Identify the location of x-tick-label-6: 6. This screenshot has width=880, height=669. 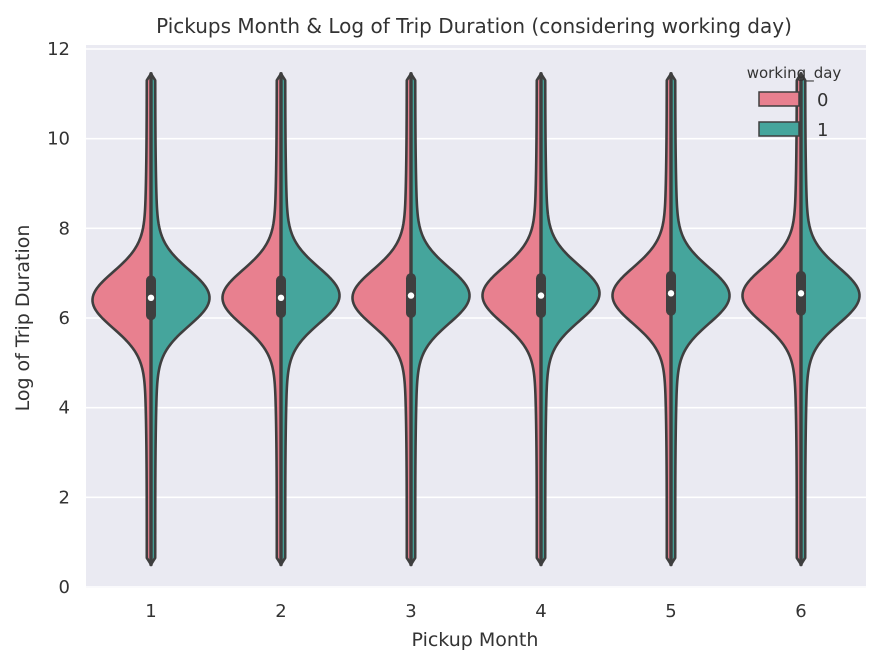
(800, 611).